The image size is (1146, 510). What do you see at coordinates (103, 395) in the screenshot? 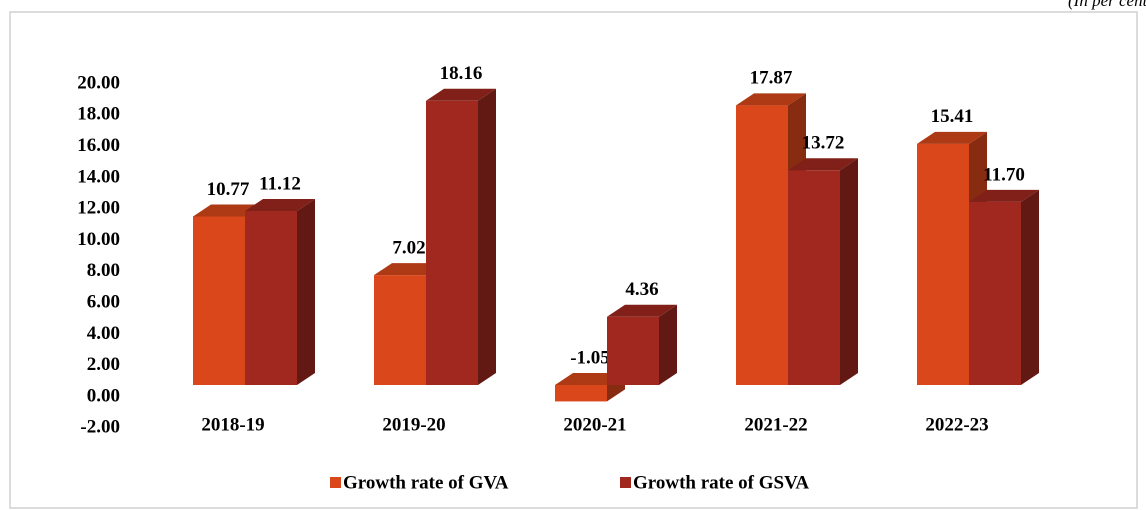
I see `y-tick-label: 0.00` at bounding box center [103, 395].